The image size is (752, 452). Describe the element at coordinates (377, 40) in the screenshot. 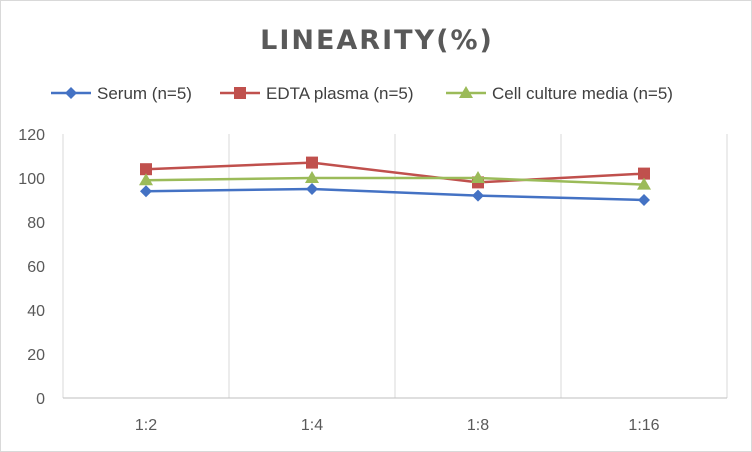

I see `chart-title: LINEARITY(%)` at that location.